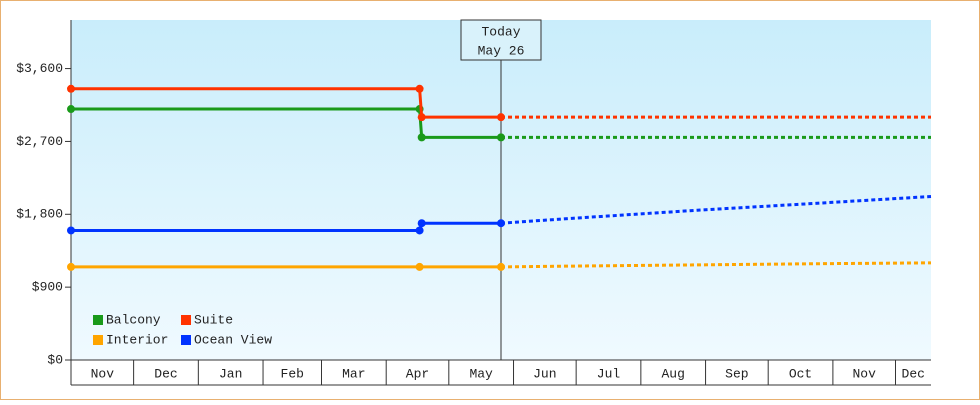  I want to click on x-tick-label: Feb, so click(292, 373).